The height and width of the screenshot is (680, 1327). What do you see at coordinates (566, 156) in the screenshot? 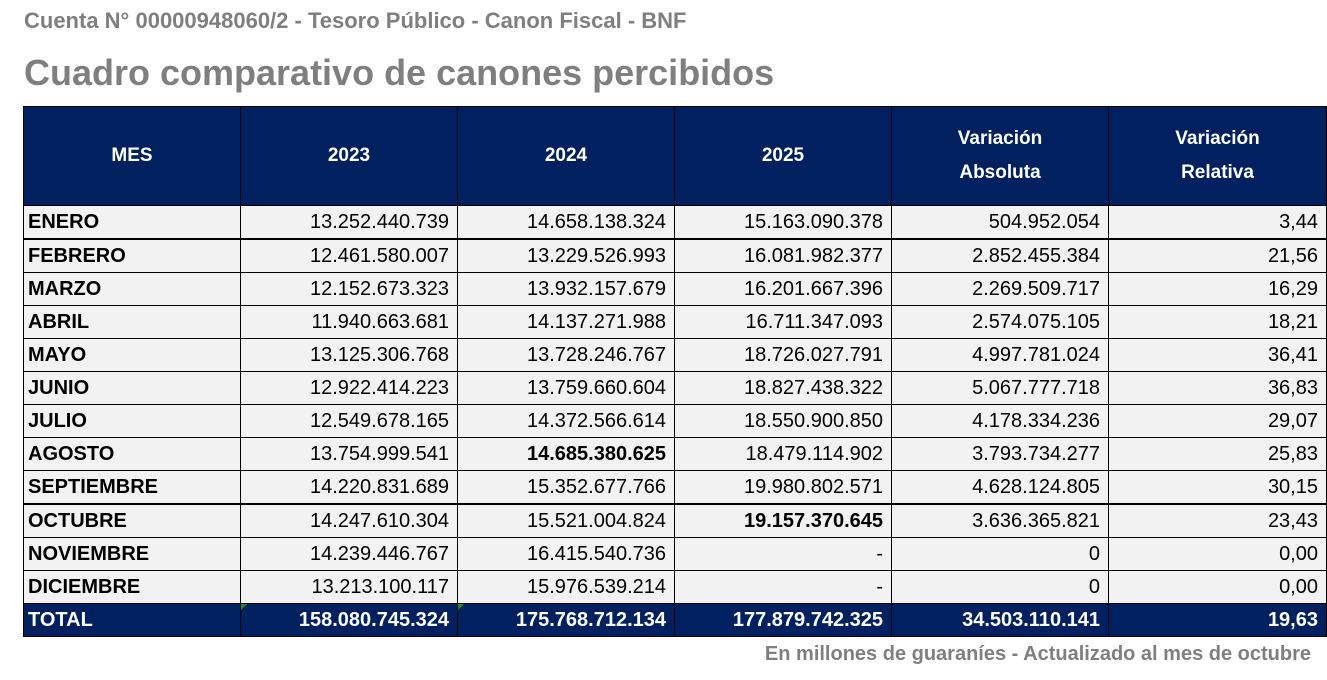
I see `header-2024: 2024` at bounding box center [566, 156].